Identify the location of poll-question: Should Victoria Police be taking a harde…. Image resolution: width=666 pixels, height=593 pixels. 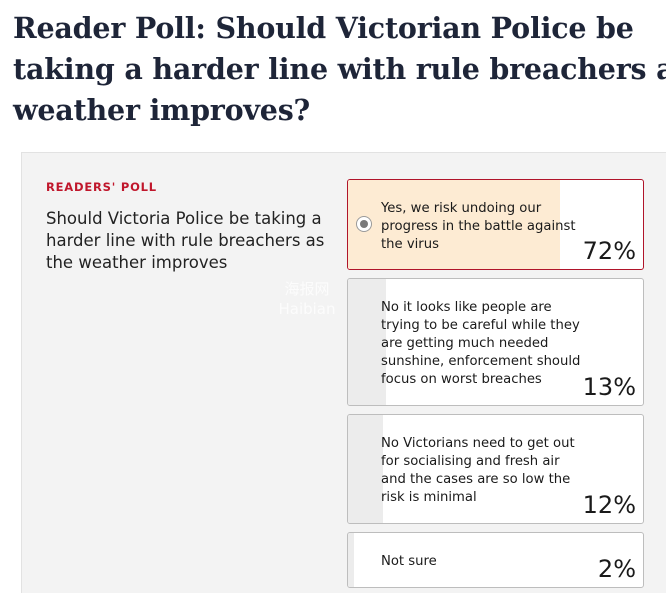
(185, 240).